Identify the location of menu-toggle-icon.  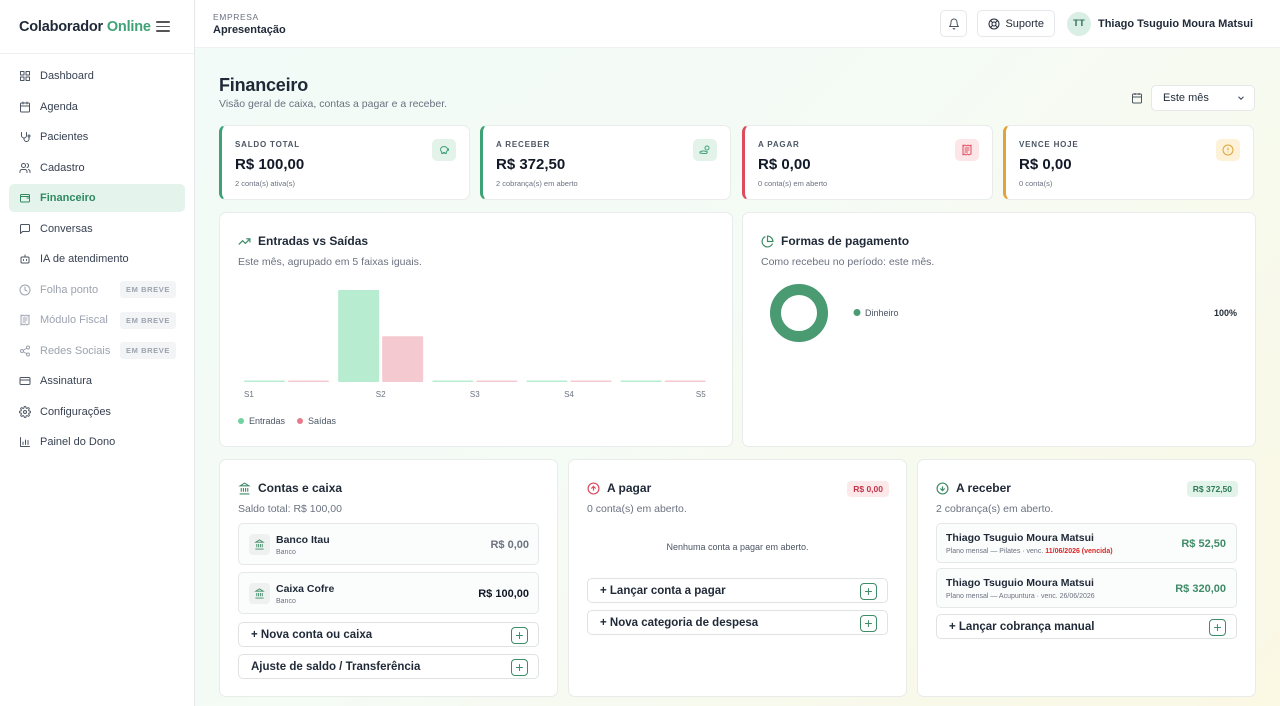
(163, 26).